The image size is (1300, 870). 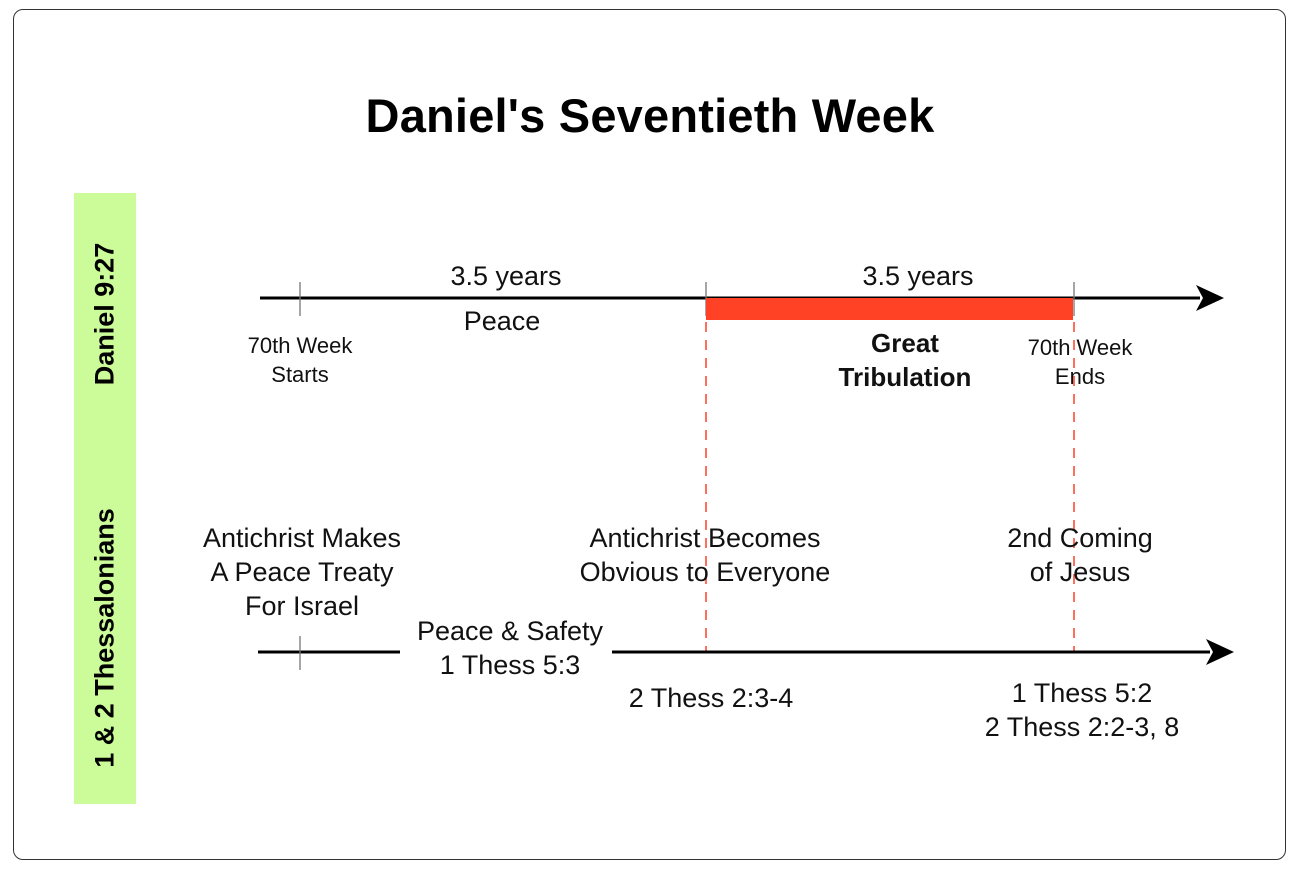 I want to click on ref-second-coming: 1 Thess 5:2 2 Thess 2:2-3, 8, so click(x=1082, y=710).